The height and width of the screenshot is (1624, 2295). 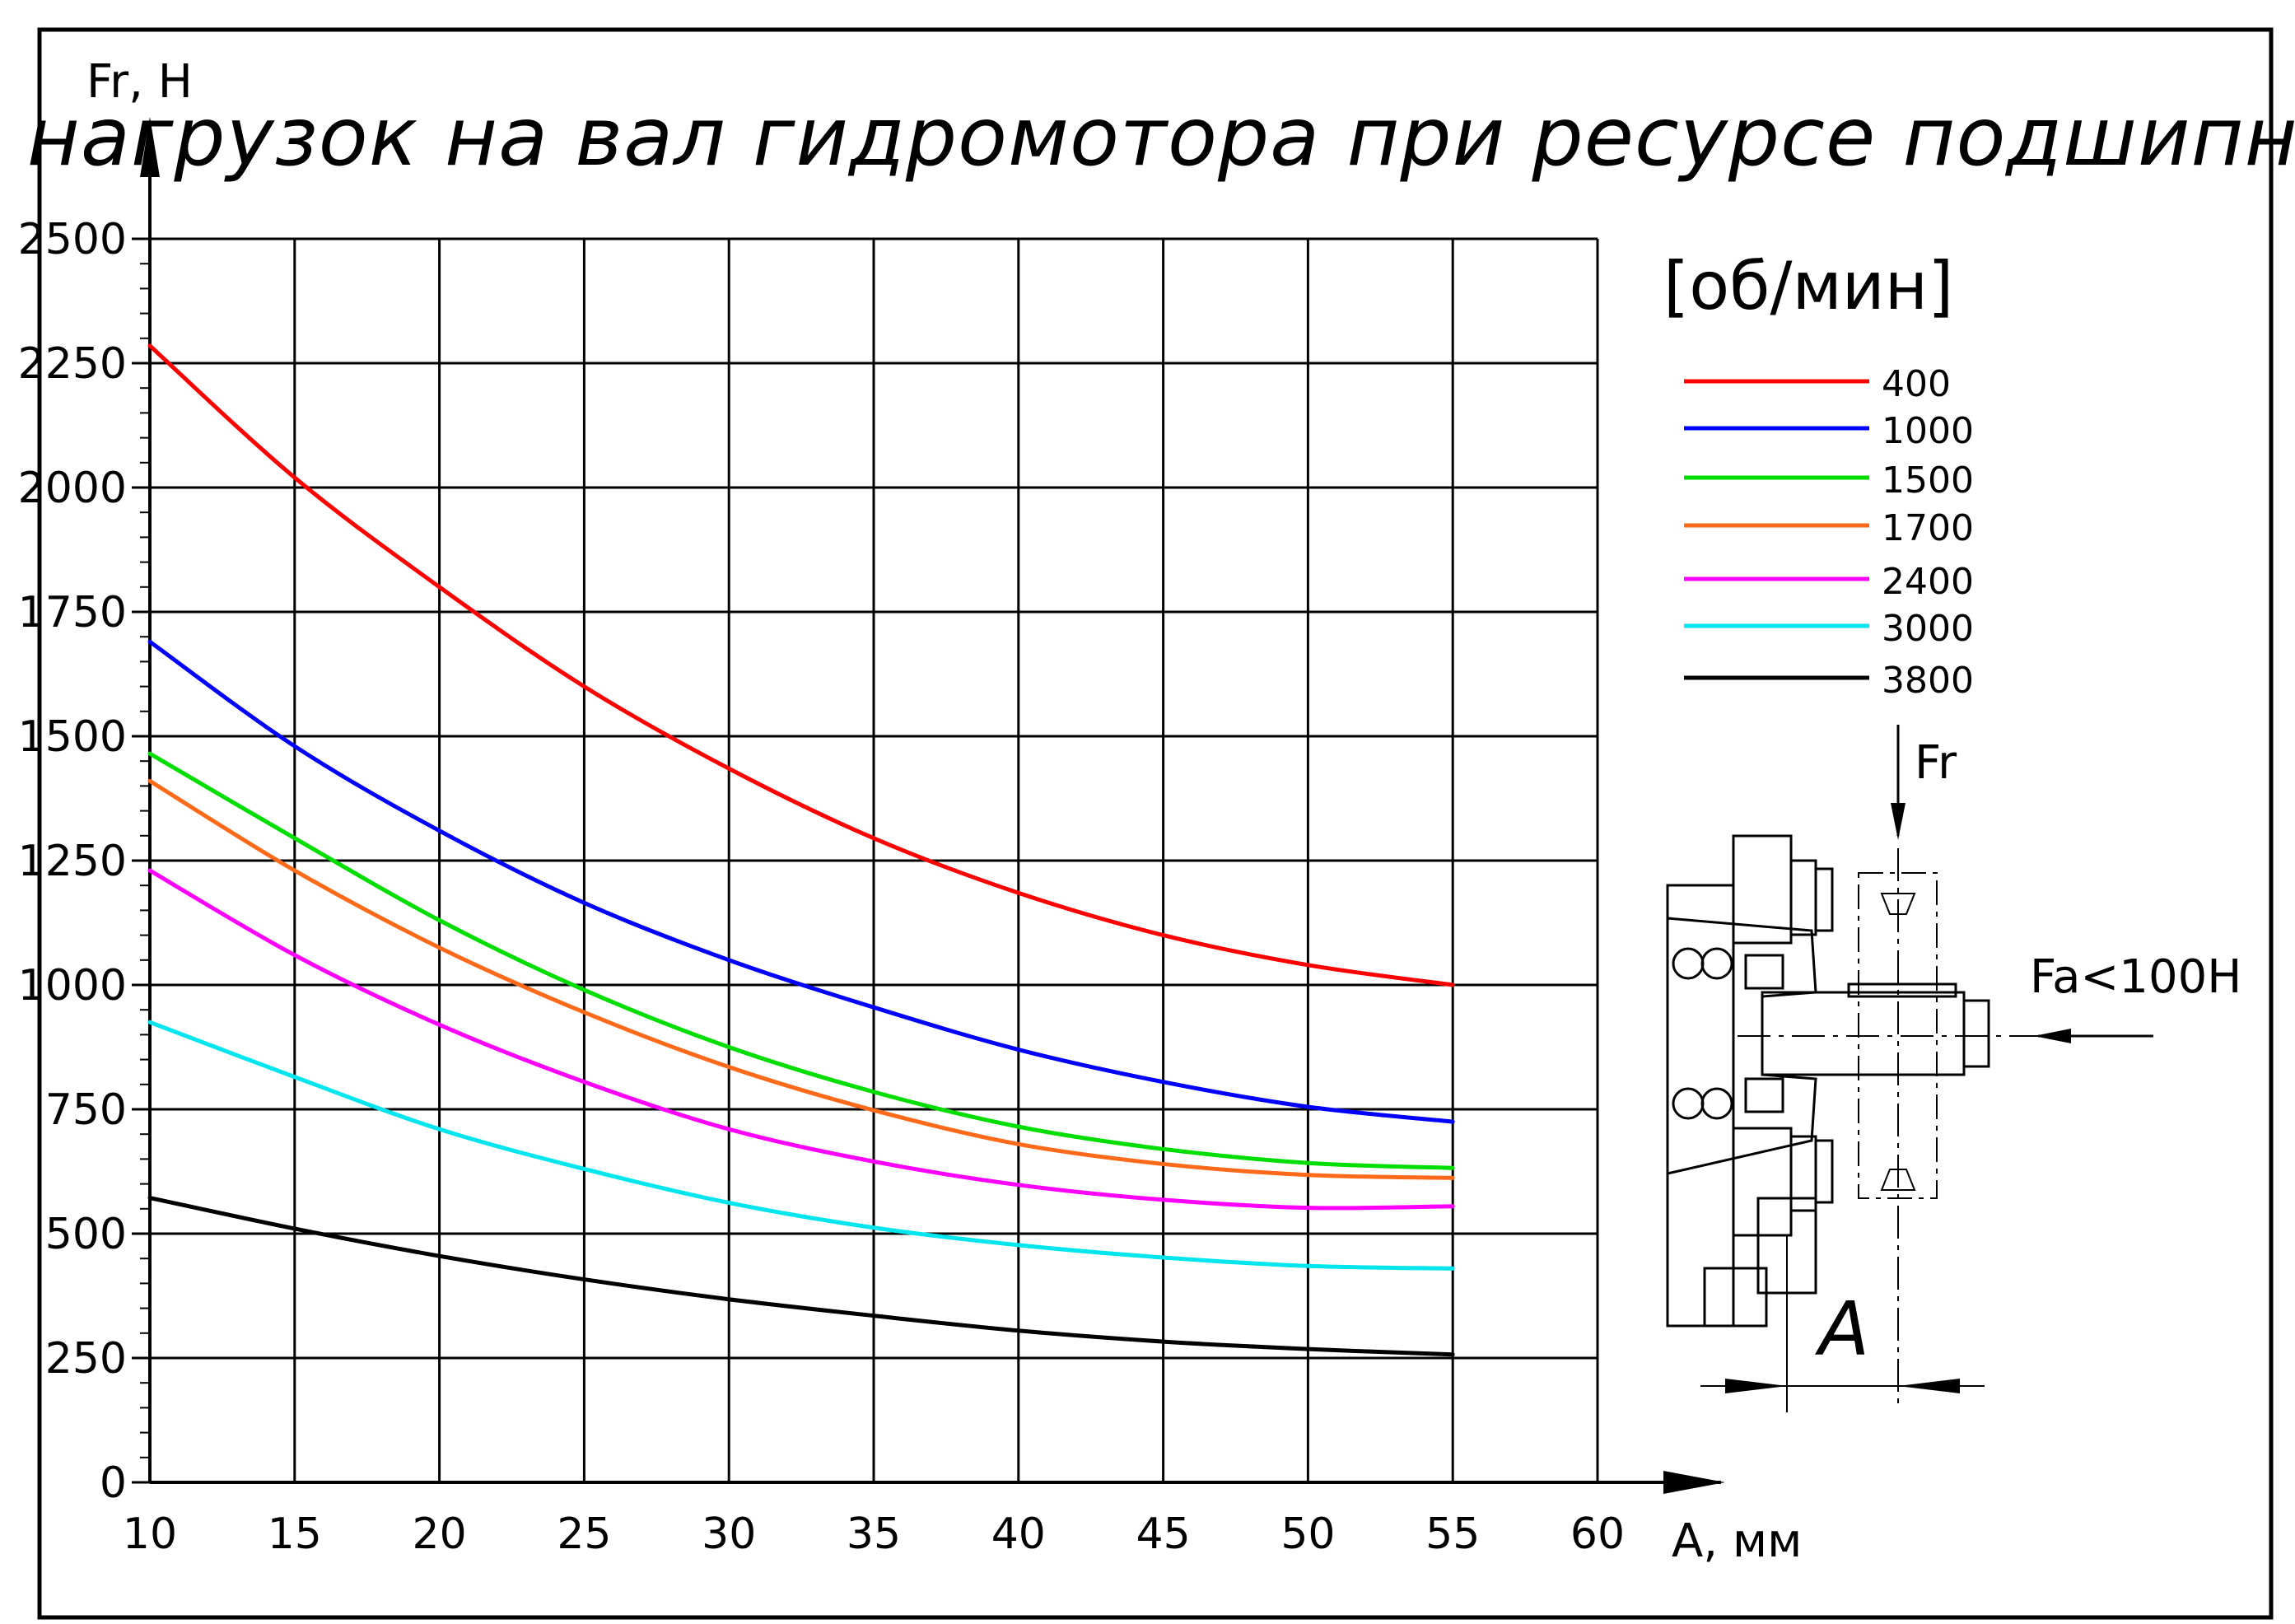 What do you see at coordinates (1843, 1329) in the screenshot?
I see `dimension-label: A` at bounding box center [1843, 1329].